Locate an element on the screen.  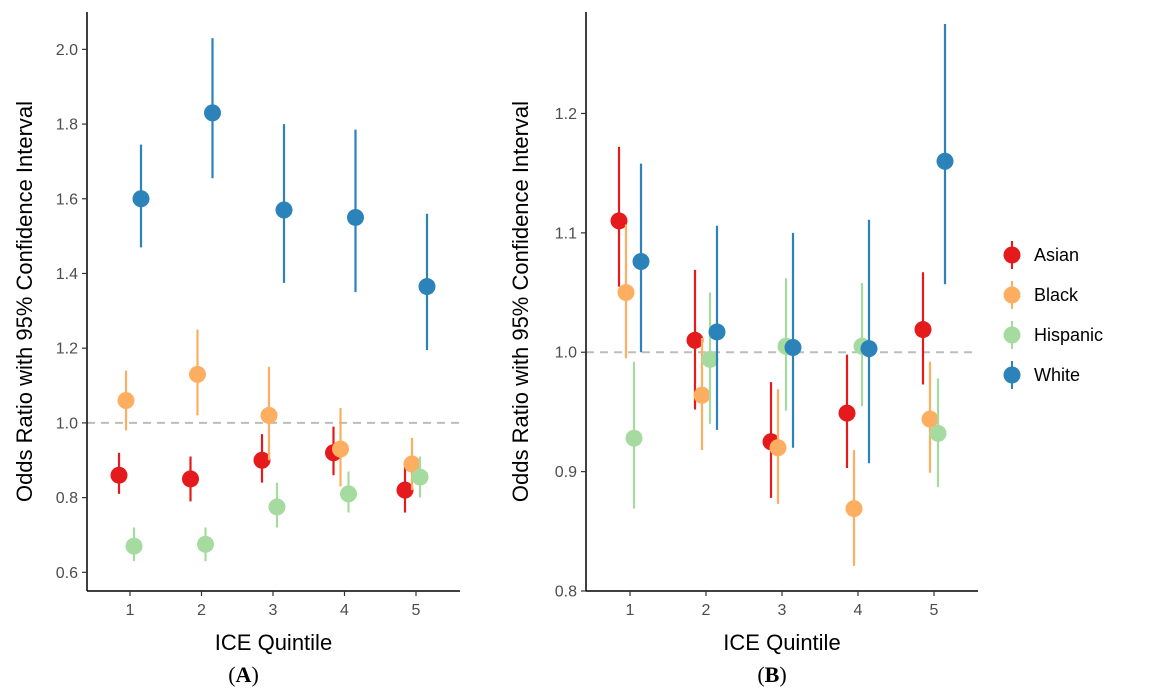
legend-item-white: White is located at coordinates (1041, 375).